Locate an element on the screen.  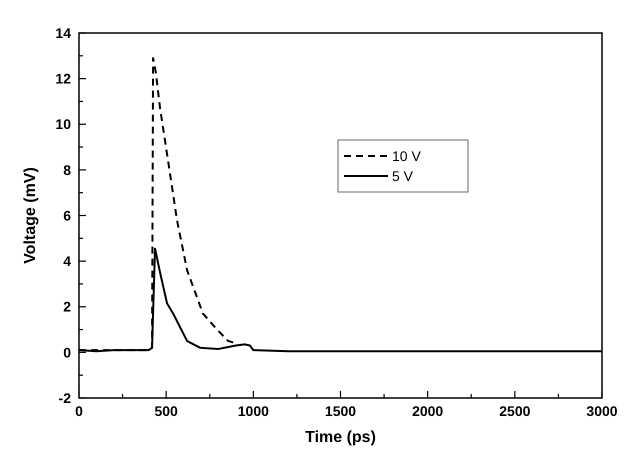
y-tick-label: 4 is located at coordinates (67, 261).